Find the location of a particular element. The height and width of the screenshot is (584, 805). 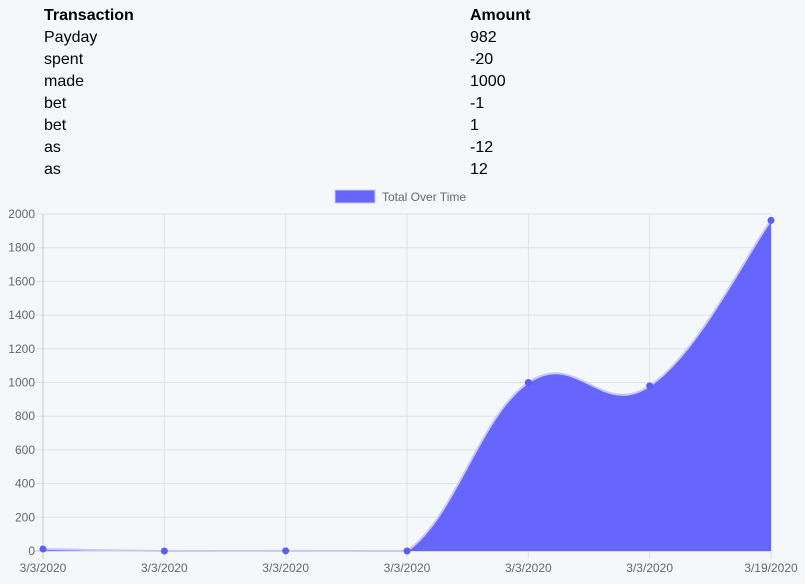

y-tick-label: 200 is located at coordinates (25, 517).